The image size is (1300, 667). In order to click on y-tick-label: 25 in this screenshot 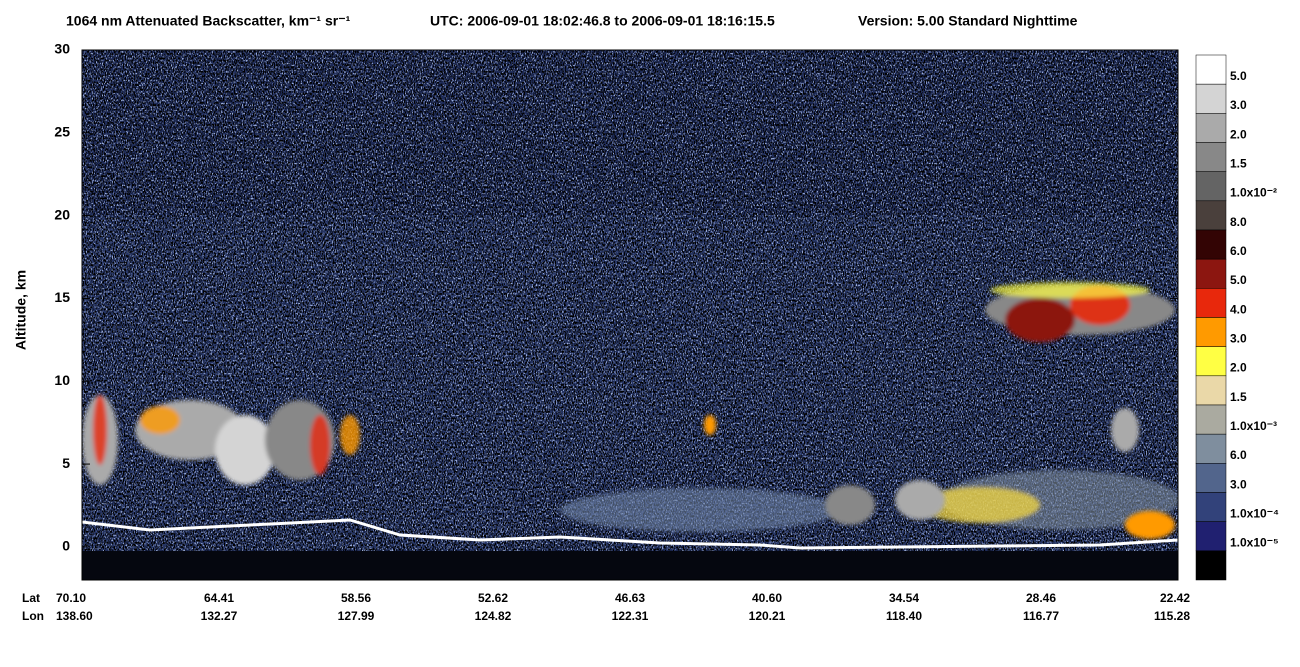, I will do `click(62, 132)`.